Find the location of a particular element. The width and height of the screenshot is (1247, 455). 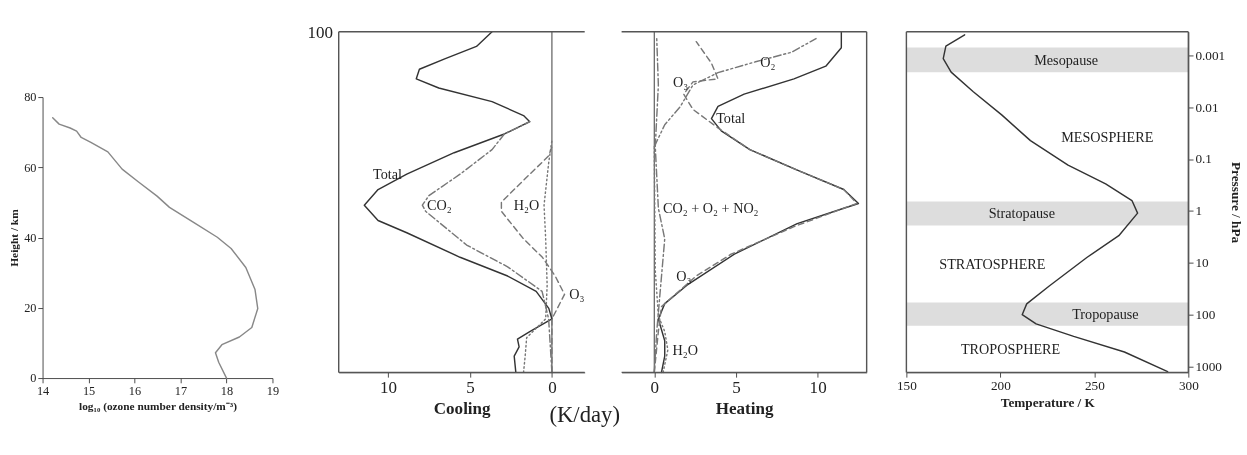

annotation: MESOSPHERE is located at coordinates (1107, 136).